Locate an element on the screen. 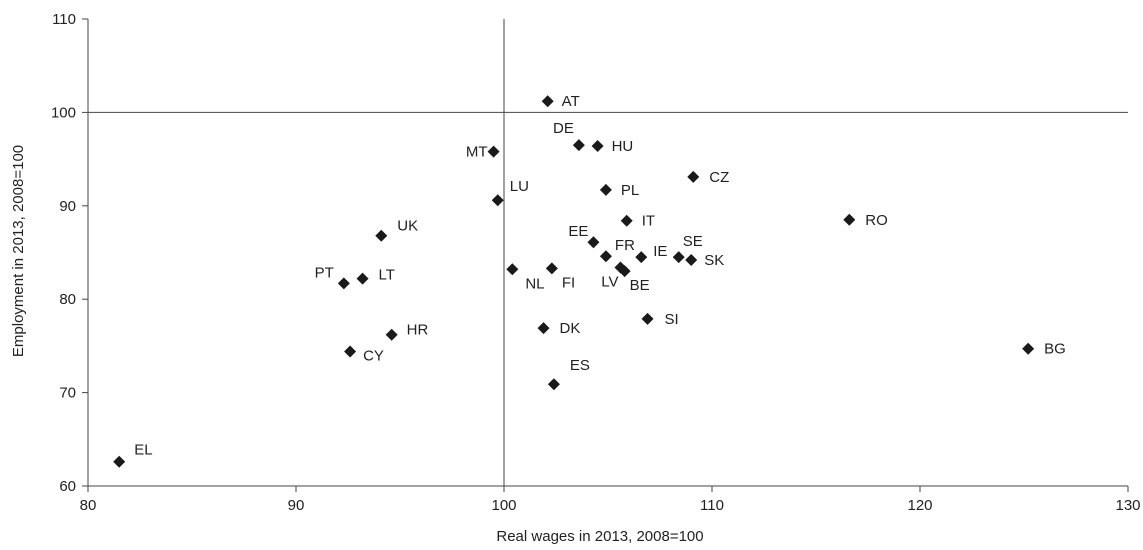  y-tick-label: 70 is located at coordinates (67, 393).